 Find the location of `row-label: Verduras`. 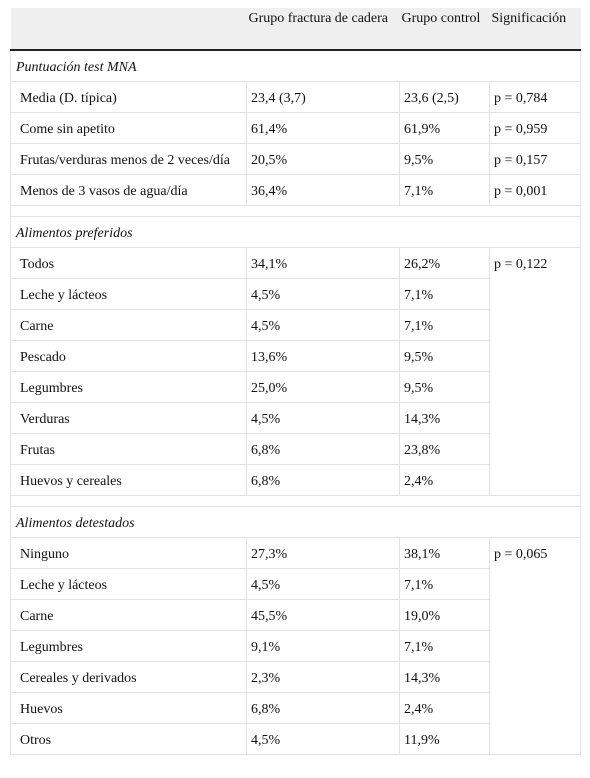

row-label: Verduras is located at coordinates (128, 417).